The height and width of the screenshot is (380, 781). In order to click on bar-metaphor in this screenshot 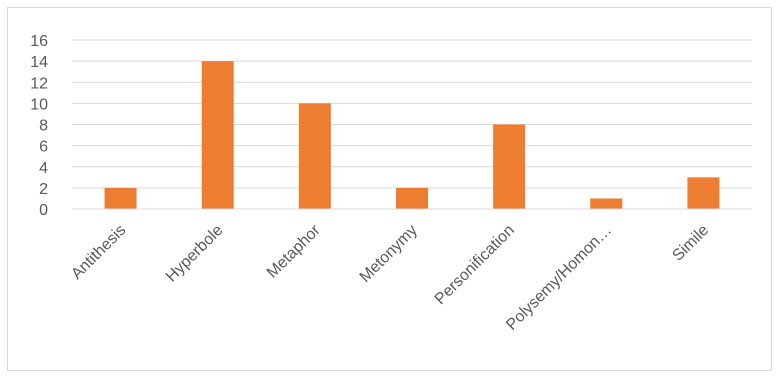, I will do `click(314, 156)`.